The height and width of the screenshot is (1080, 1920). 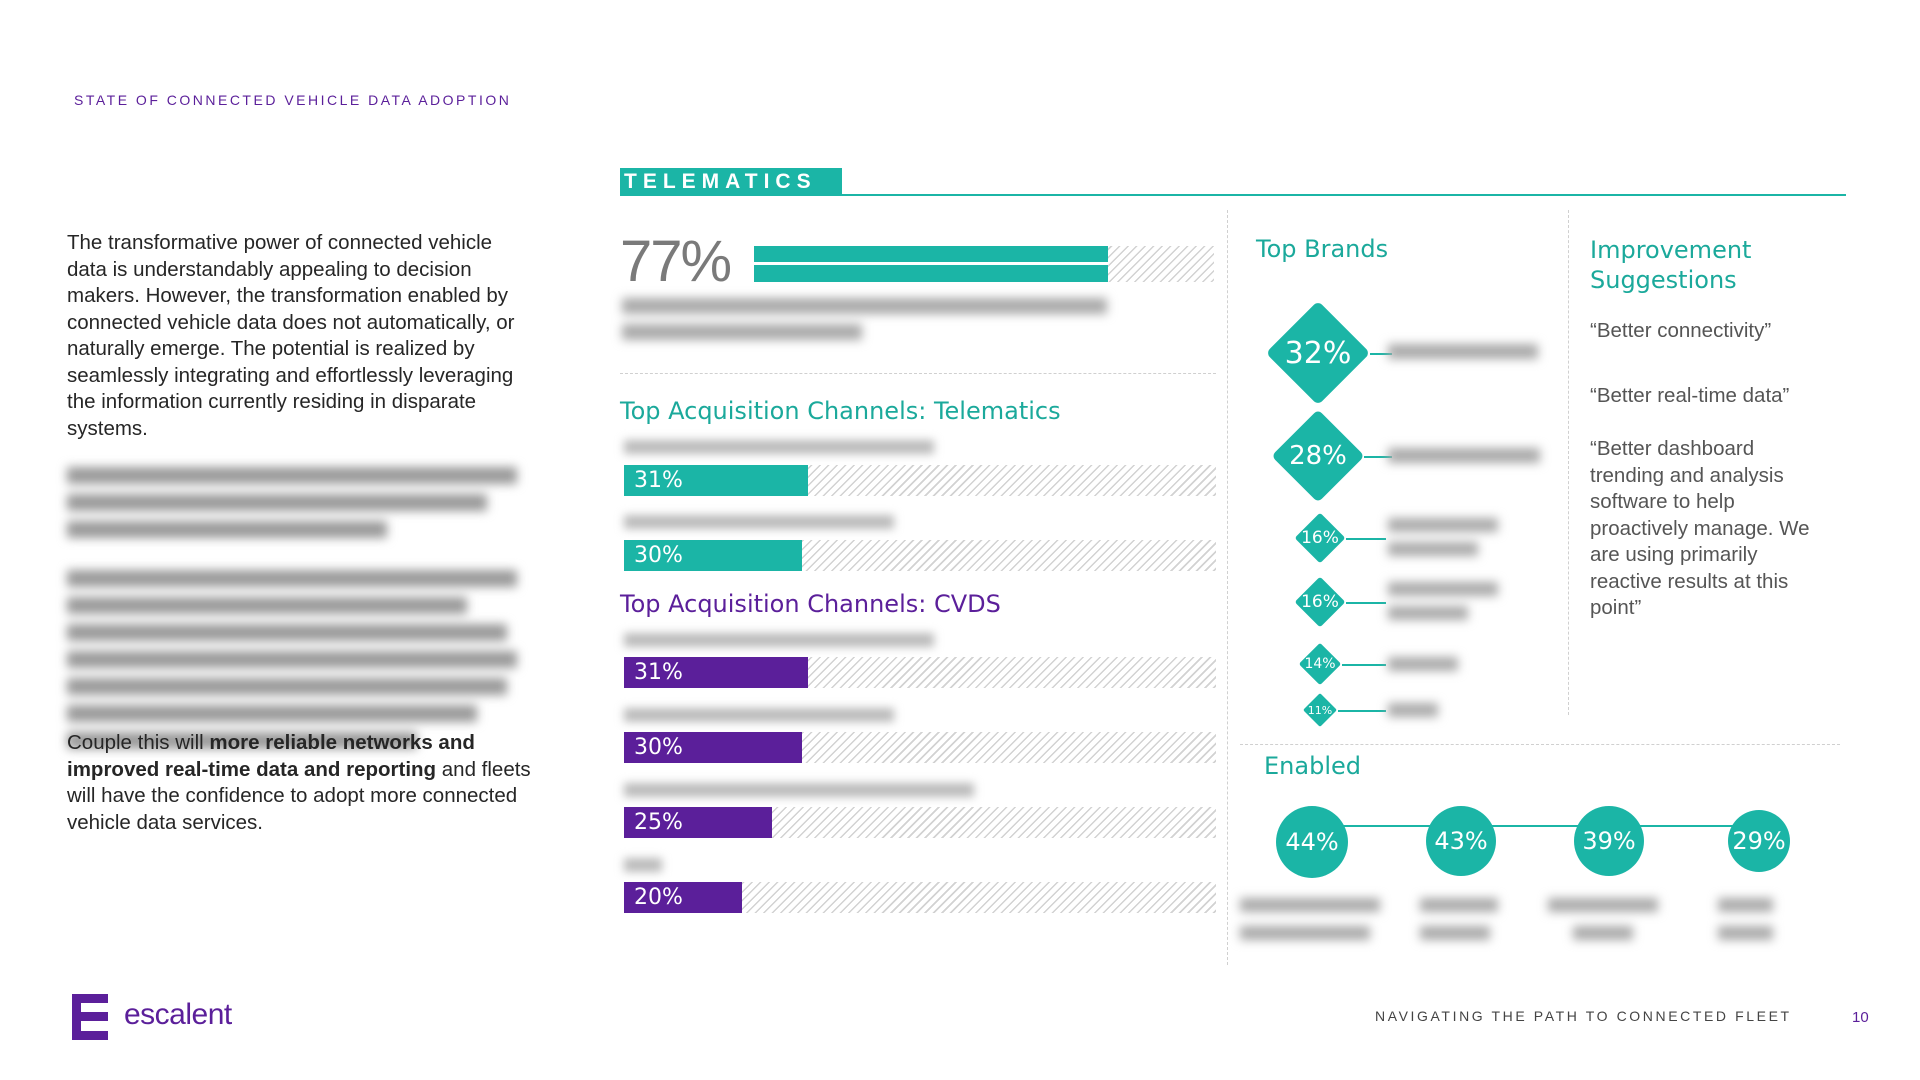 I want to click on channel-bar-value: 30%, so click(x=658, y=555).